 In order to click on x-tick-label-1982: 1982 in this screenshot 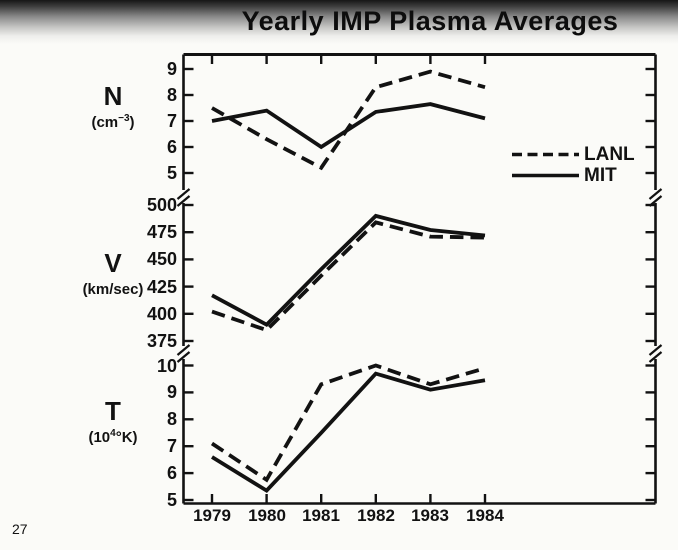, I will do `click(376, 515)`.